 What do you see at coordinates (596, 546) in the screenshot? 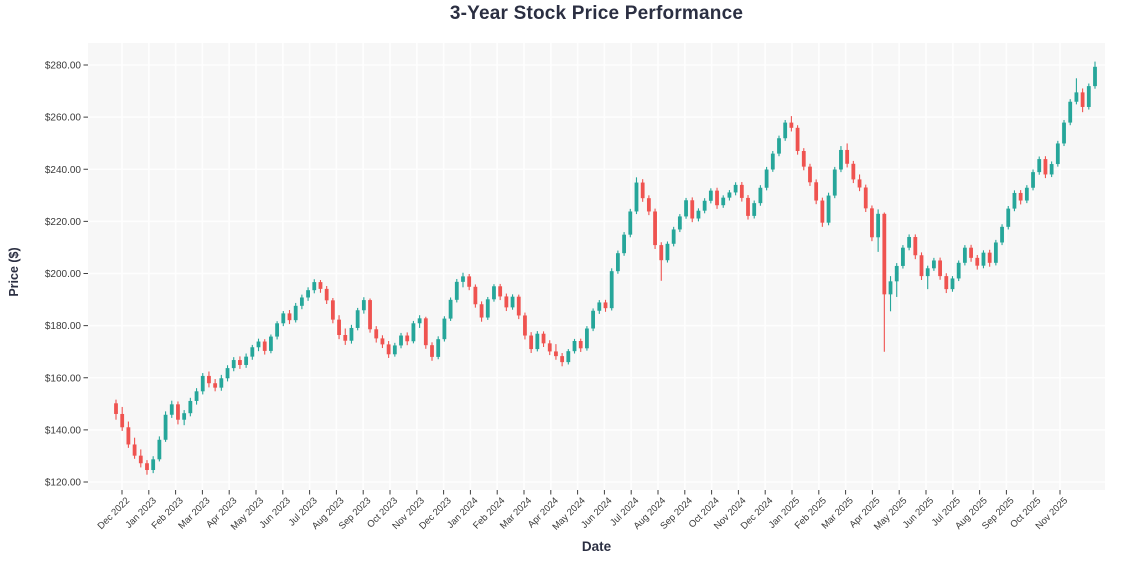
I see `x-axis-label: Date` at bounding box center [596, 546].